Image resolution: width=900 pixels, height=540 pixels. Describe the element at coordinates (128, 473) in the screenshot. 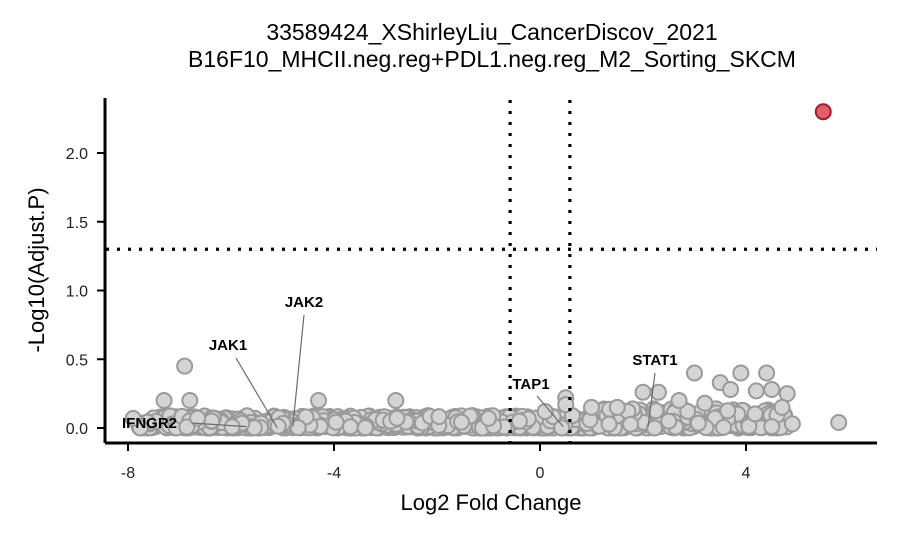

I see `x-tick-label: -8` at that location.